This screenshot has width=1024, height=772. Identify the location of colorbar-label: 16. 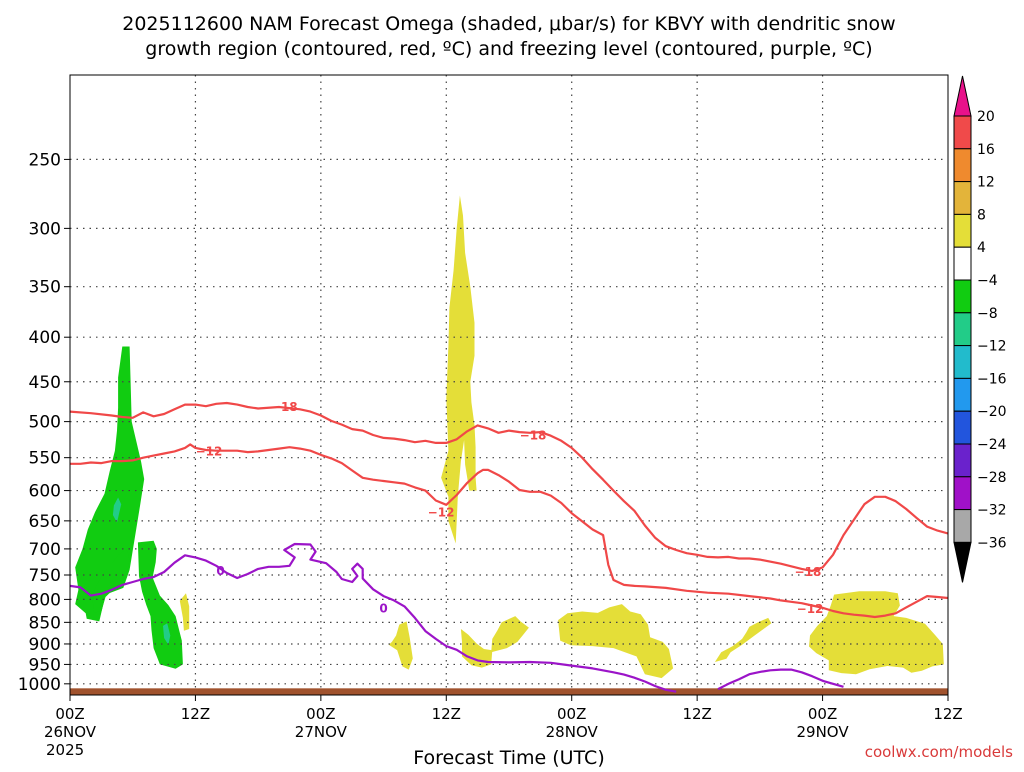
(986, 150).